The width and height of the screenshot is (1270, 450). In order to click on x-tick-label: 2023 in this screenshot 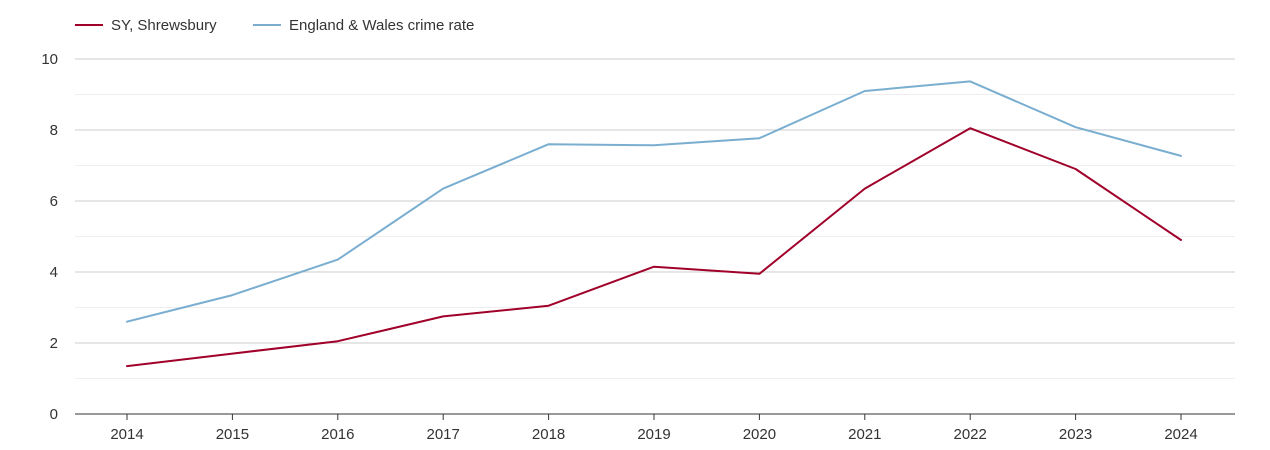, I will do `click(1075, 434)`.